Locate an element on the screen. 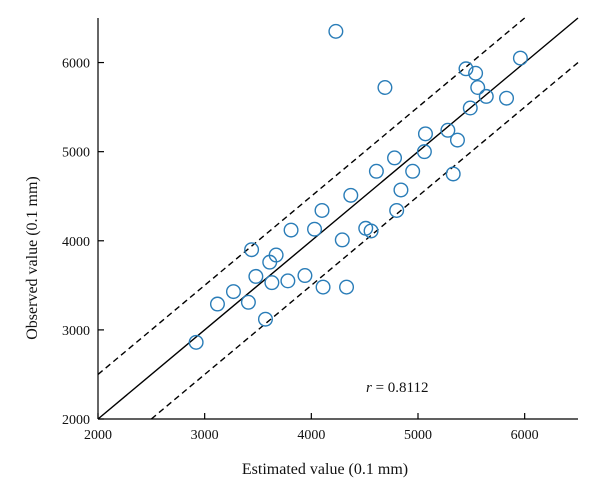 The width and height of the screenshot is (600, 494). y-axis-label: Observed value (0.1 mm) is located at coordinates (32, 258).